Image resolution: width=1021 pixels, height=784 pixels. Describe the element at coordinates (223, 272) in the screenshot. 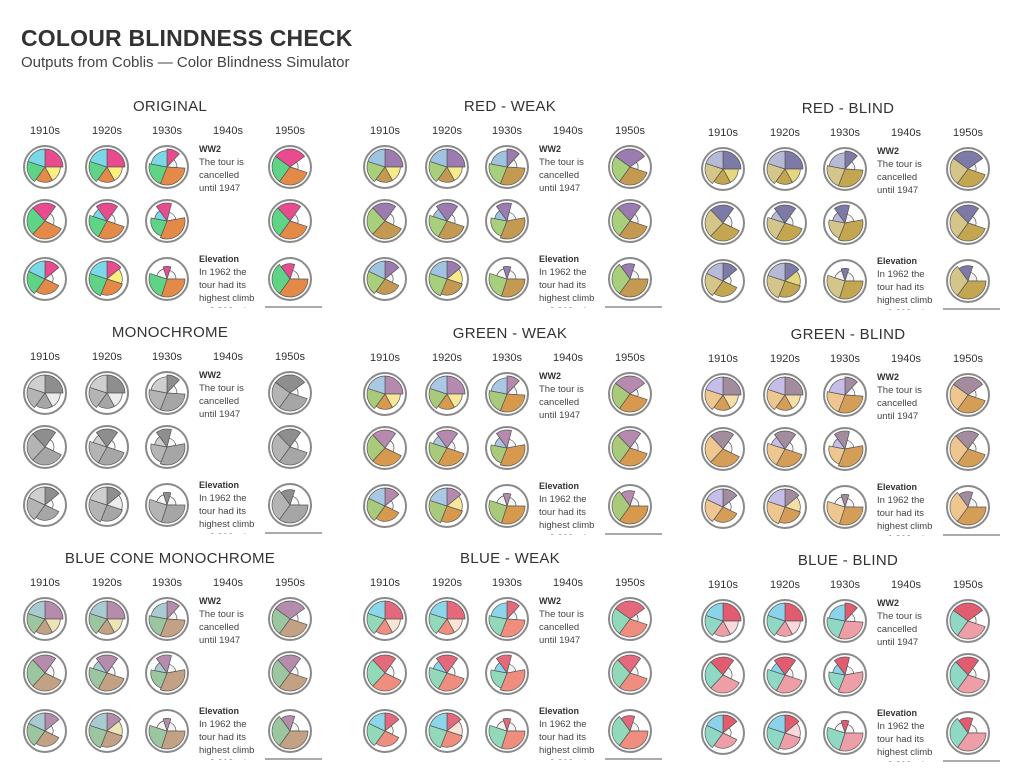

I see `elevation-note-text: In 1962 the` at that location.